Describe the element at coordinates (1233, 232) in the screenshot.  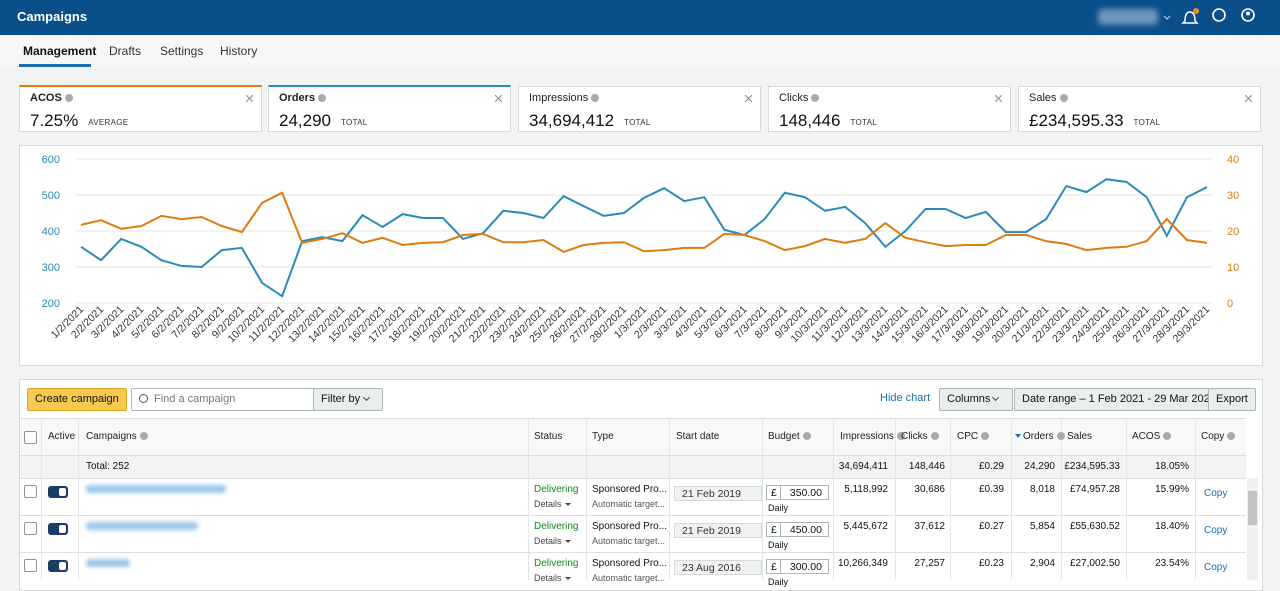
I see `y2-tick-label: 20` at that location.